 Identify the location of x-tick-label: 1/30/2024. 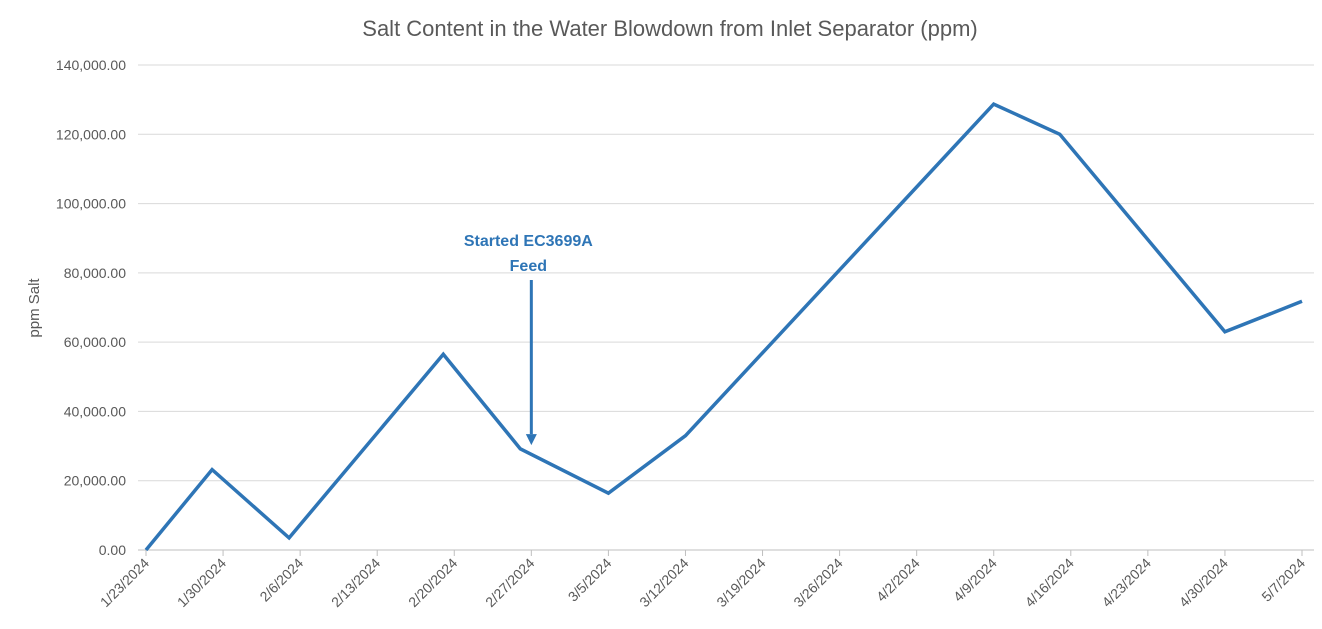
(202, 583).